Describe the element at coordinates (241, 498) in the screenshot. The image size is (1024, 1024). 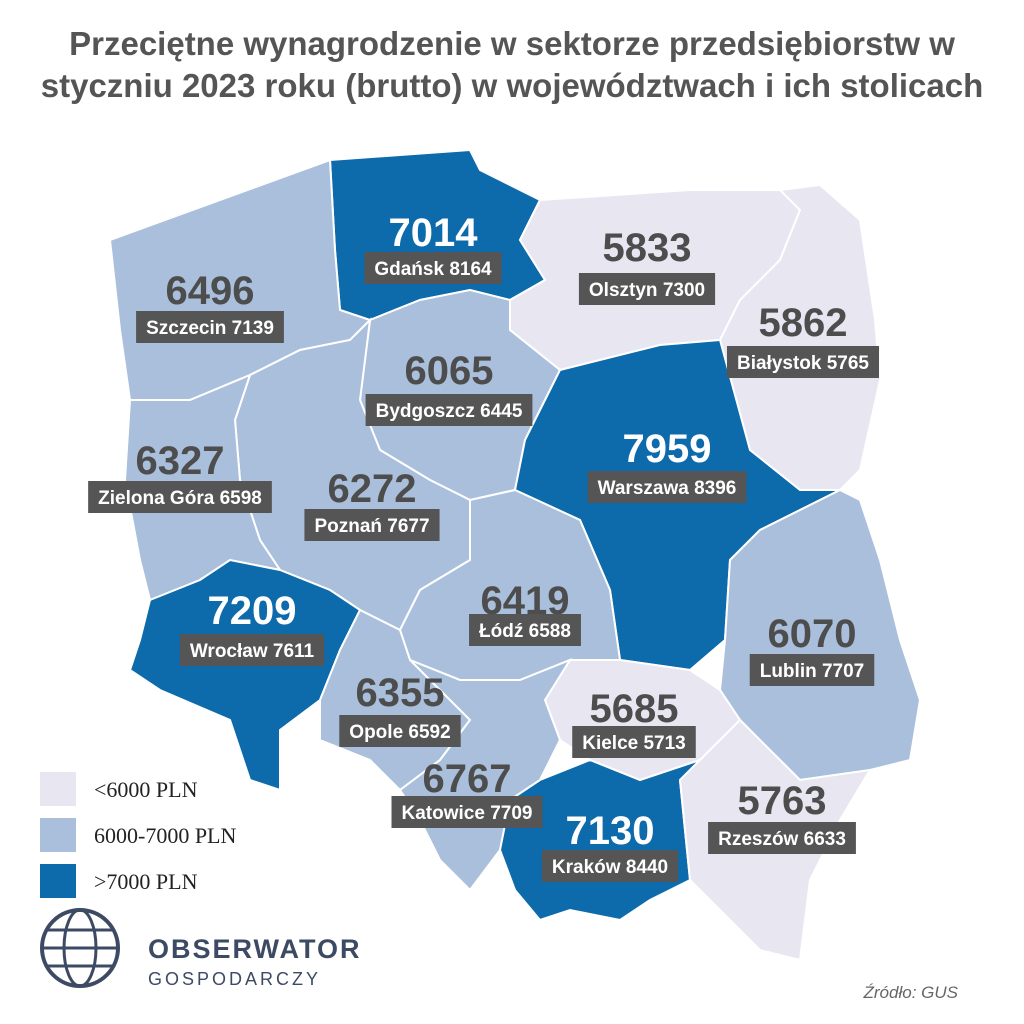
I see `capital-value: 6598` at that location.